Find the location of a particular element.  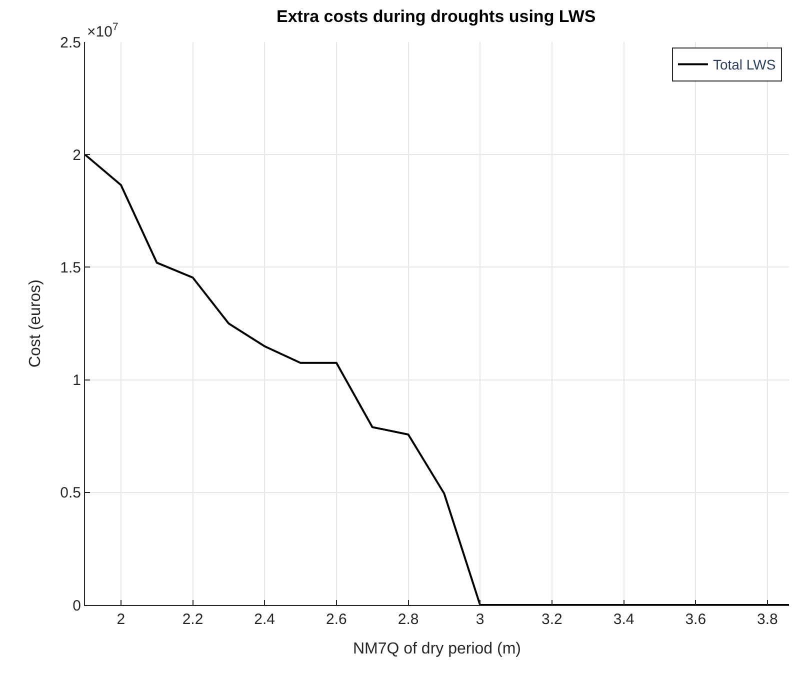

x-tick-label: 2.6 is located at coordinates (336, 619).